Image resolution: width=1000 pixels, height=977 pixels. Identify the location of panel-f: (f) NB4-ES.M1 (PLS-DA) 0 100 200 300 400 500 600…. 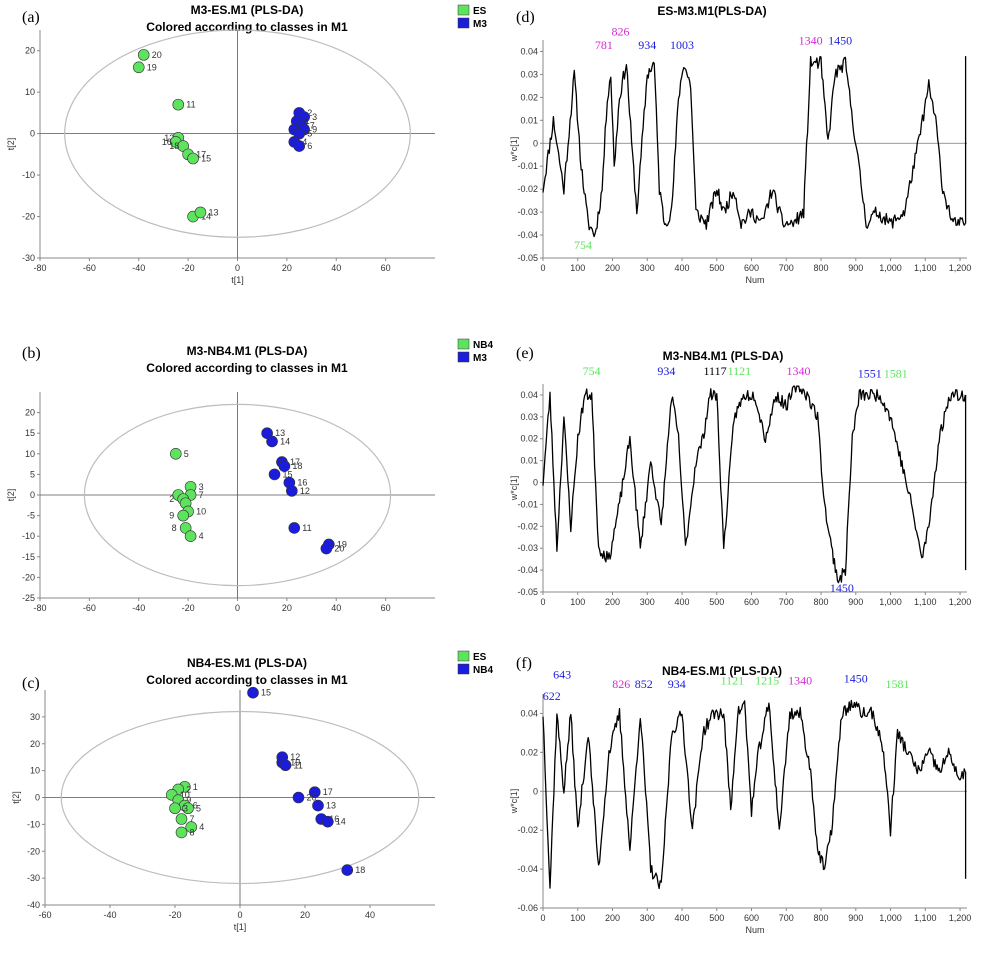
(740, 795).